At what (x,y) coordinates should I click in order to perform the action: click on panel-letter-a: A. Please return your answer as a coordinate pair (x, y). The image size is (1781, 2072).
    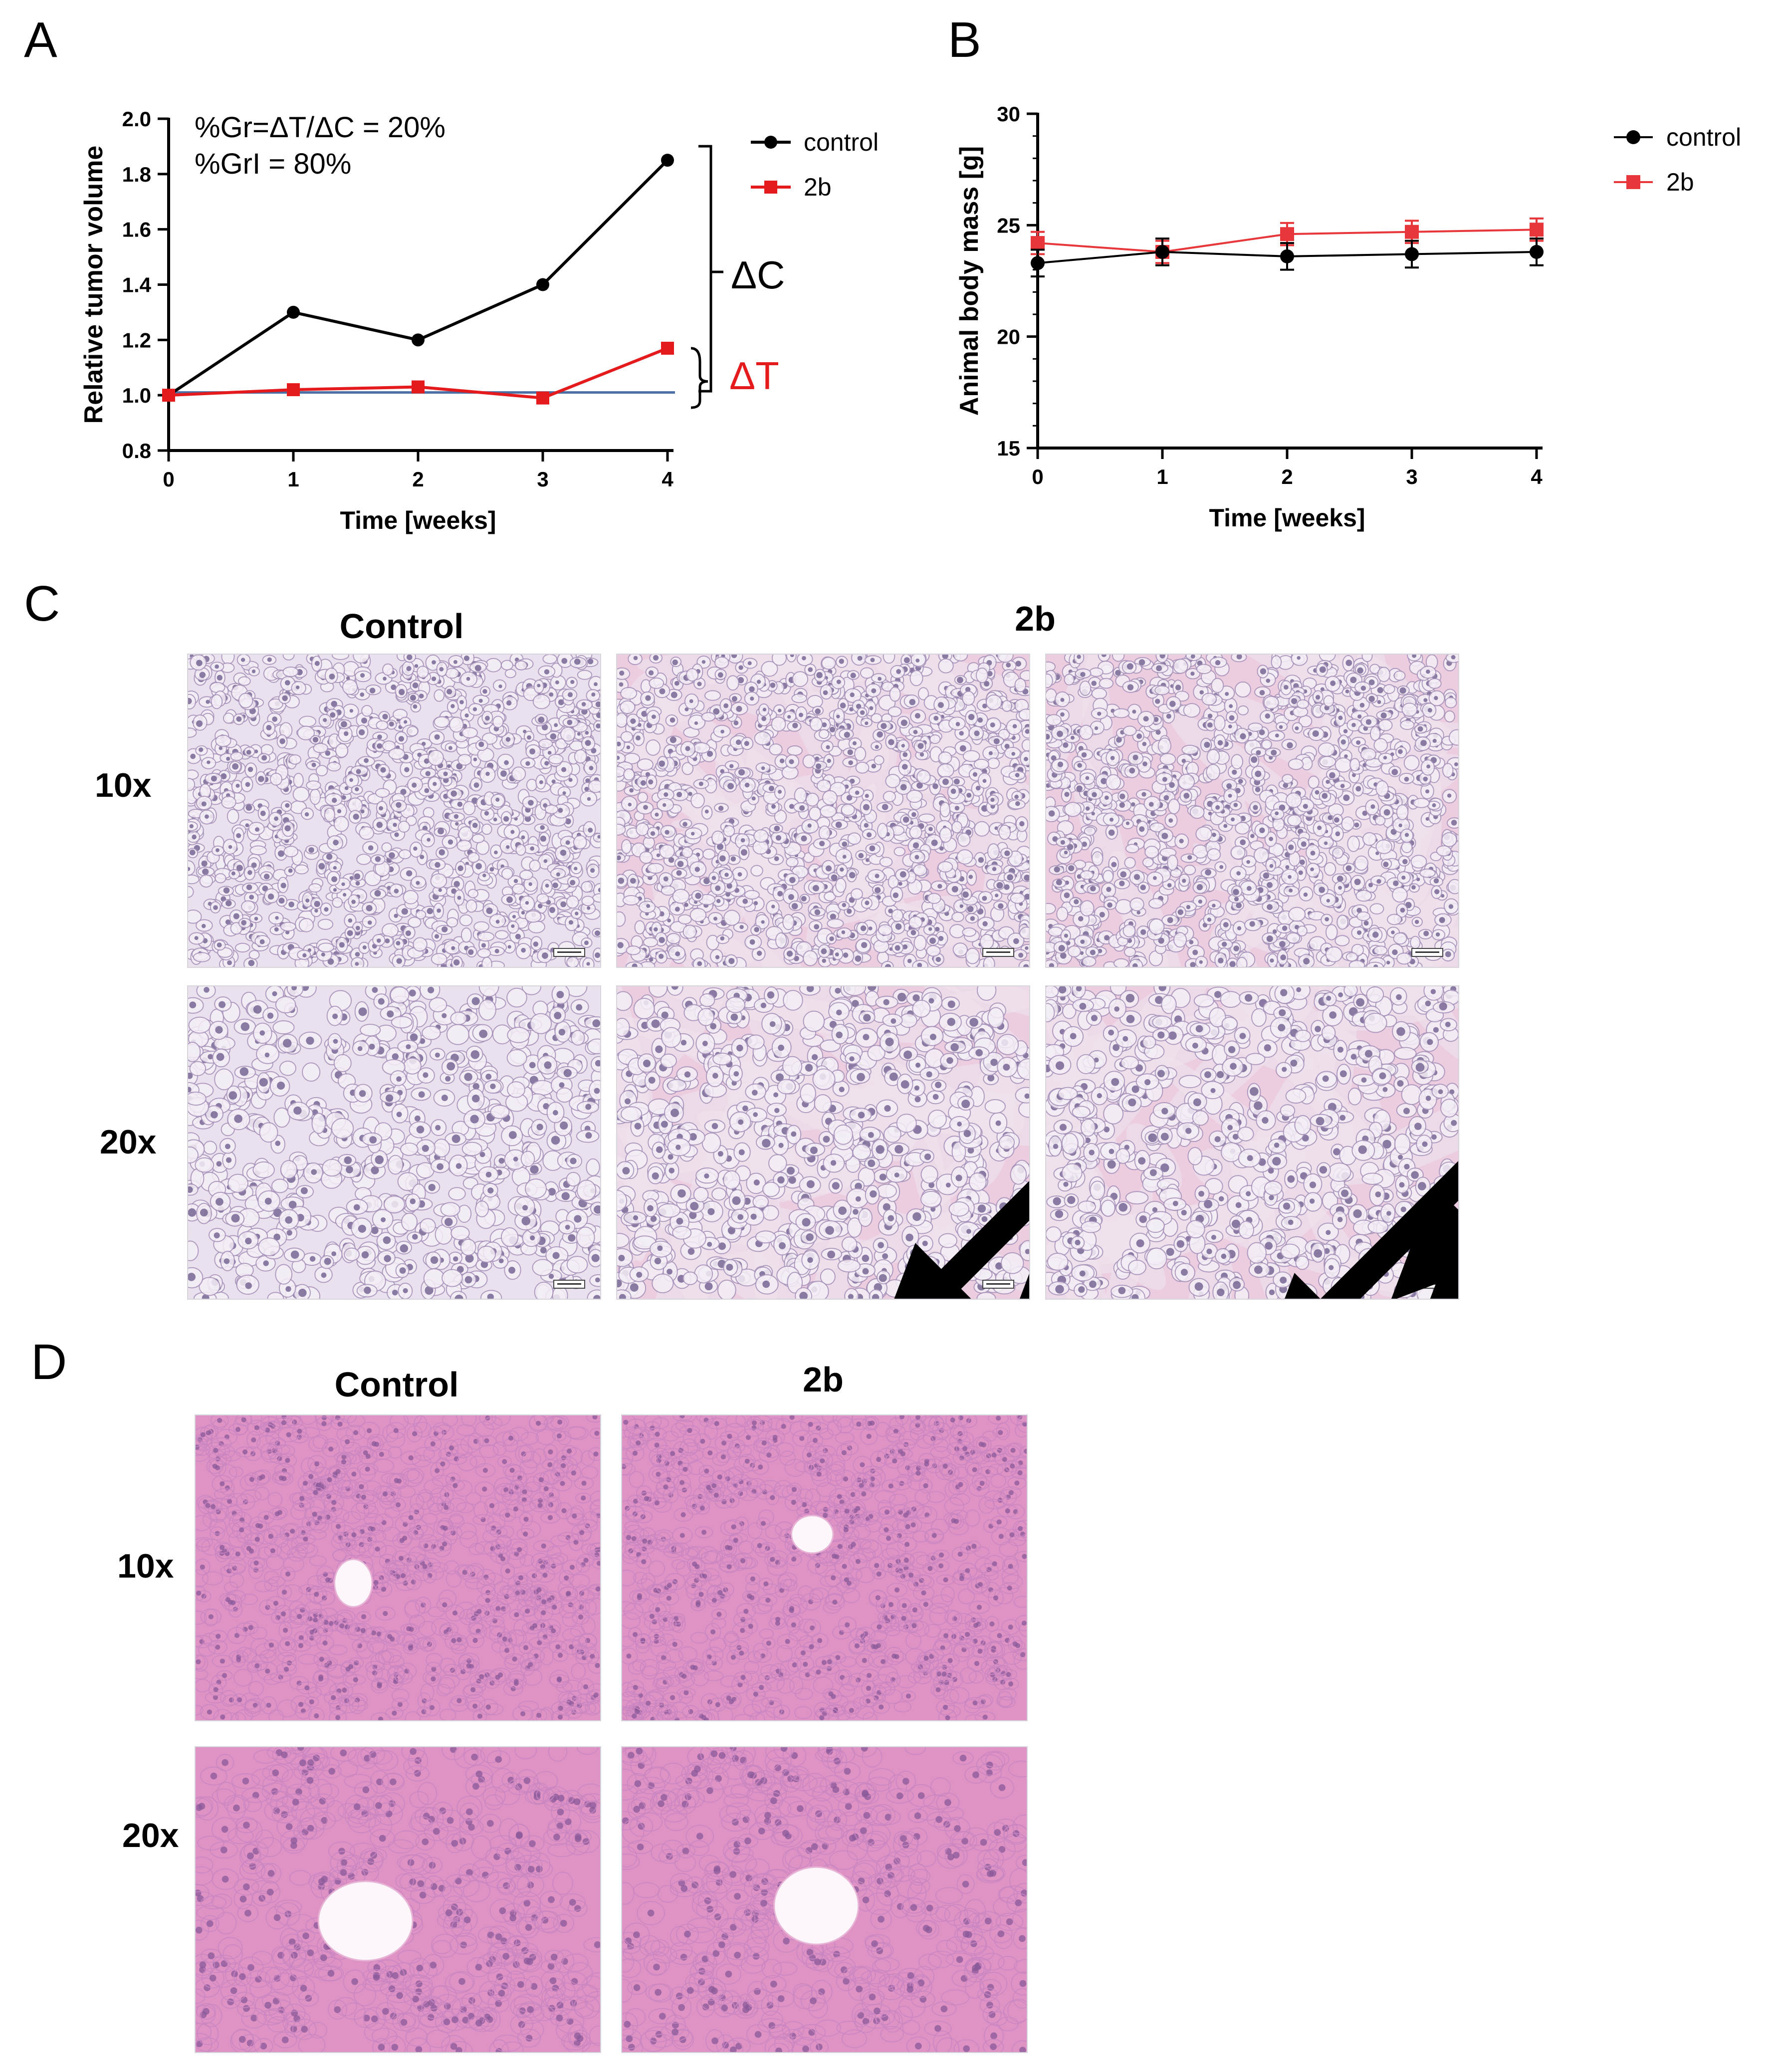
    Looking at the image, I should click on (40, 40).